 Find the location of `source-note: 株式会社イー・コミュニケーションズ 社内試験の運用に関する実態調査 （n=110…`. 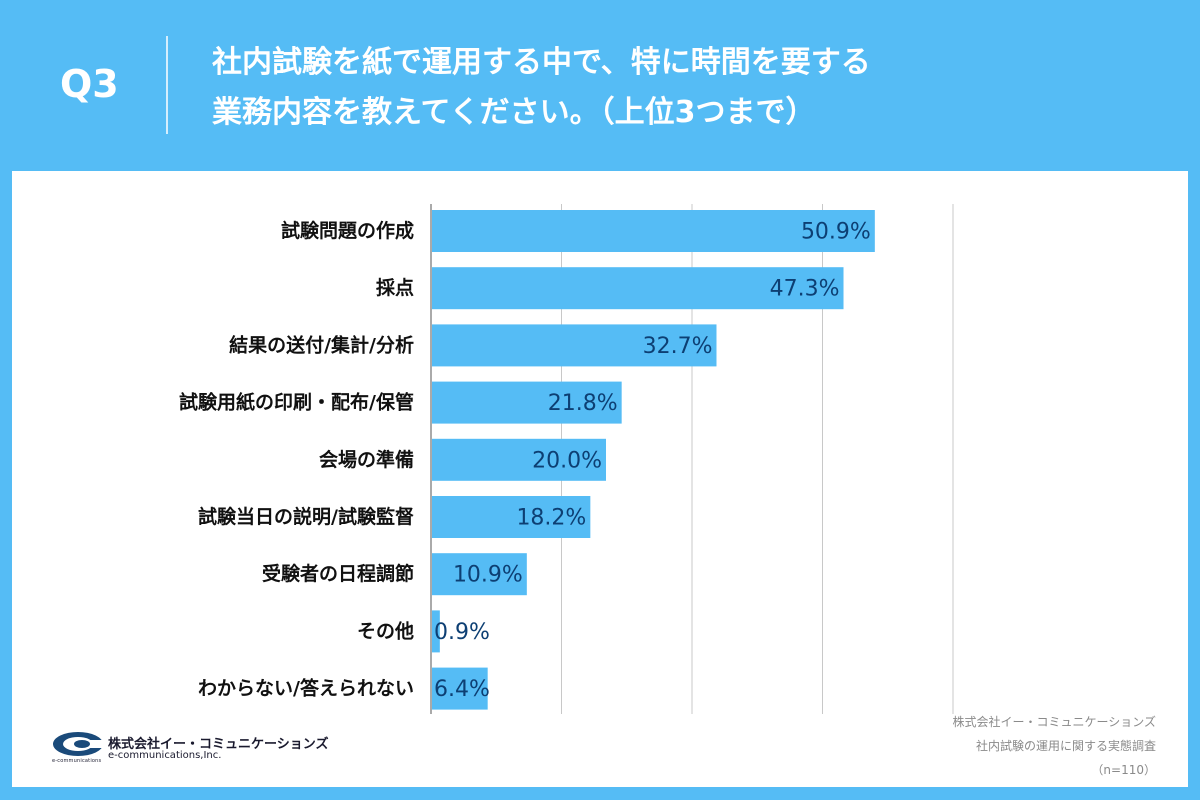

source-note: 株式会社イー・コミュニケーションズ 社内試験の運用に関する実態調査 （n=110… is located at coordinates (1054, 746).